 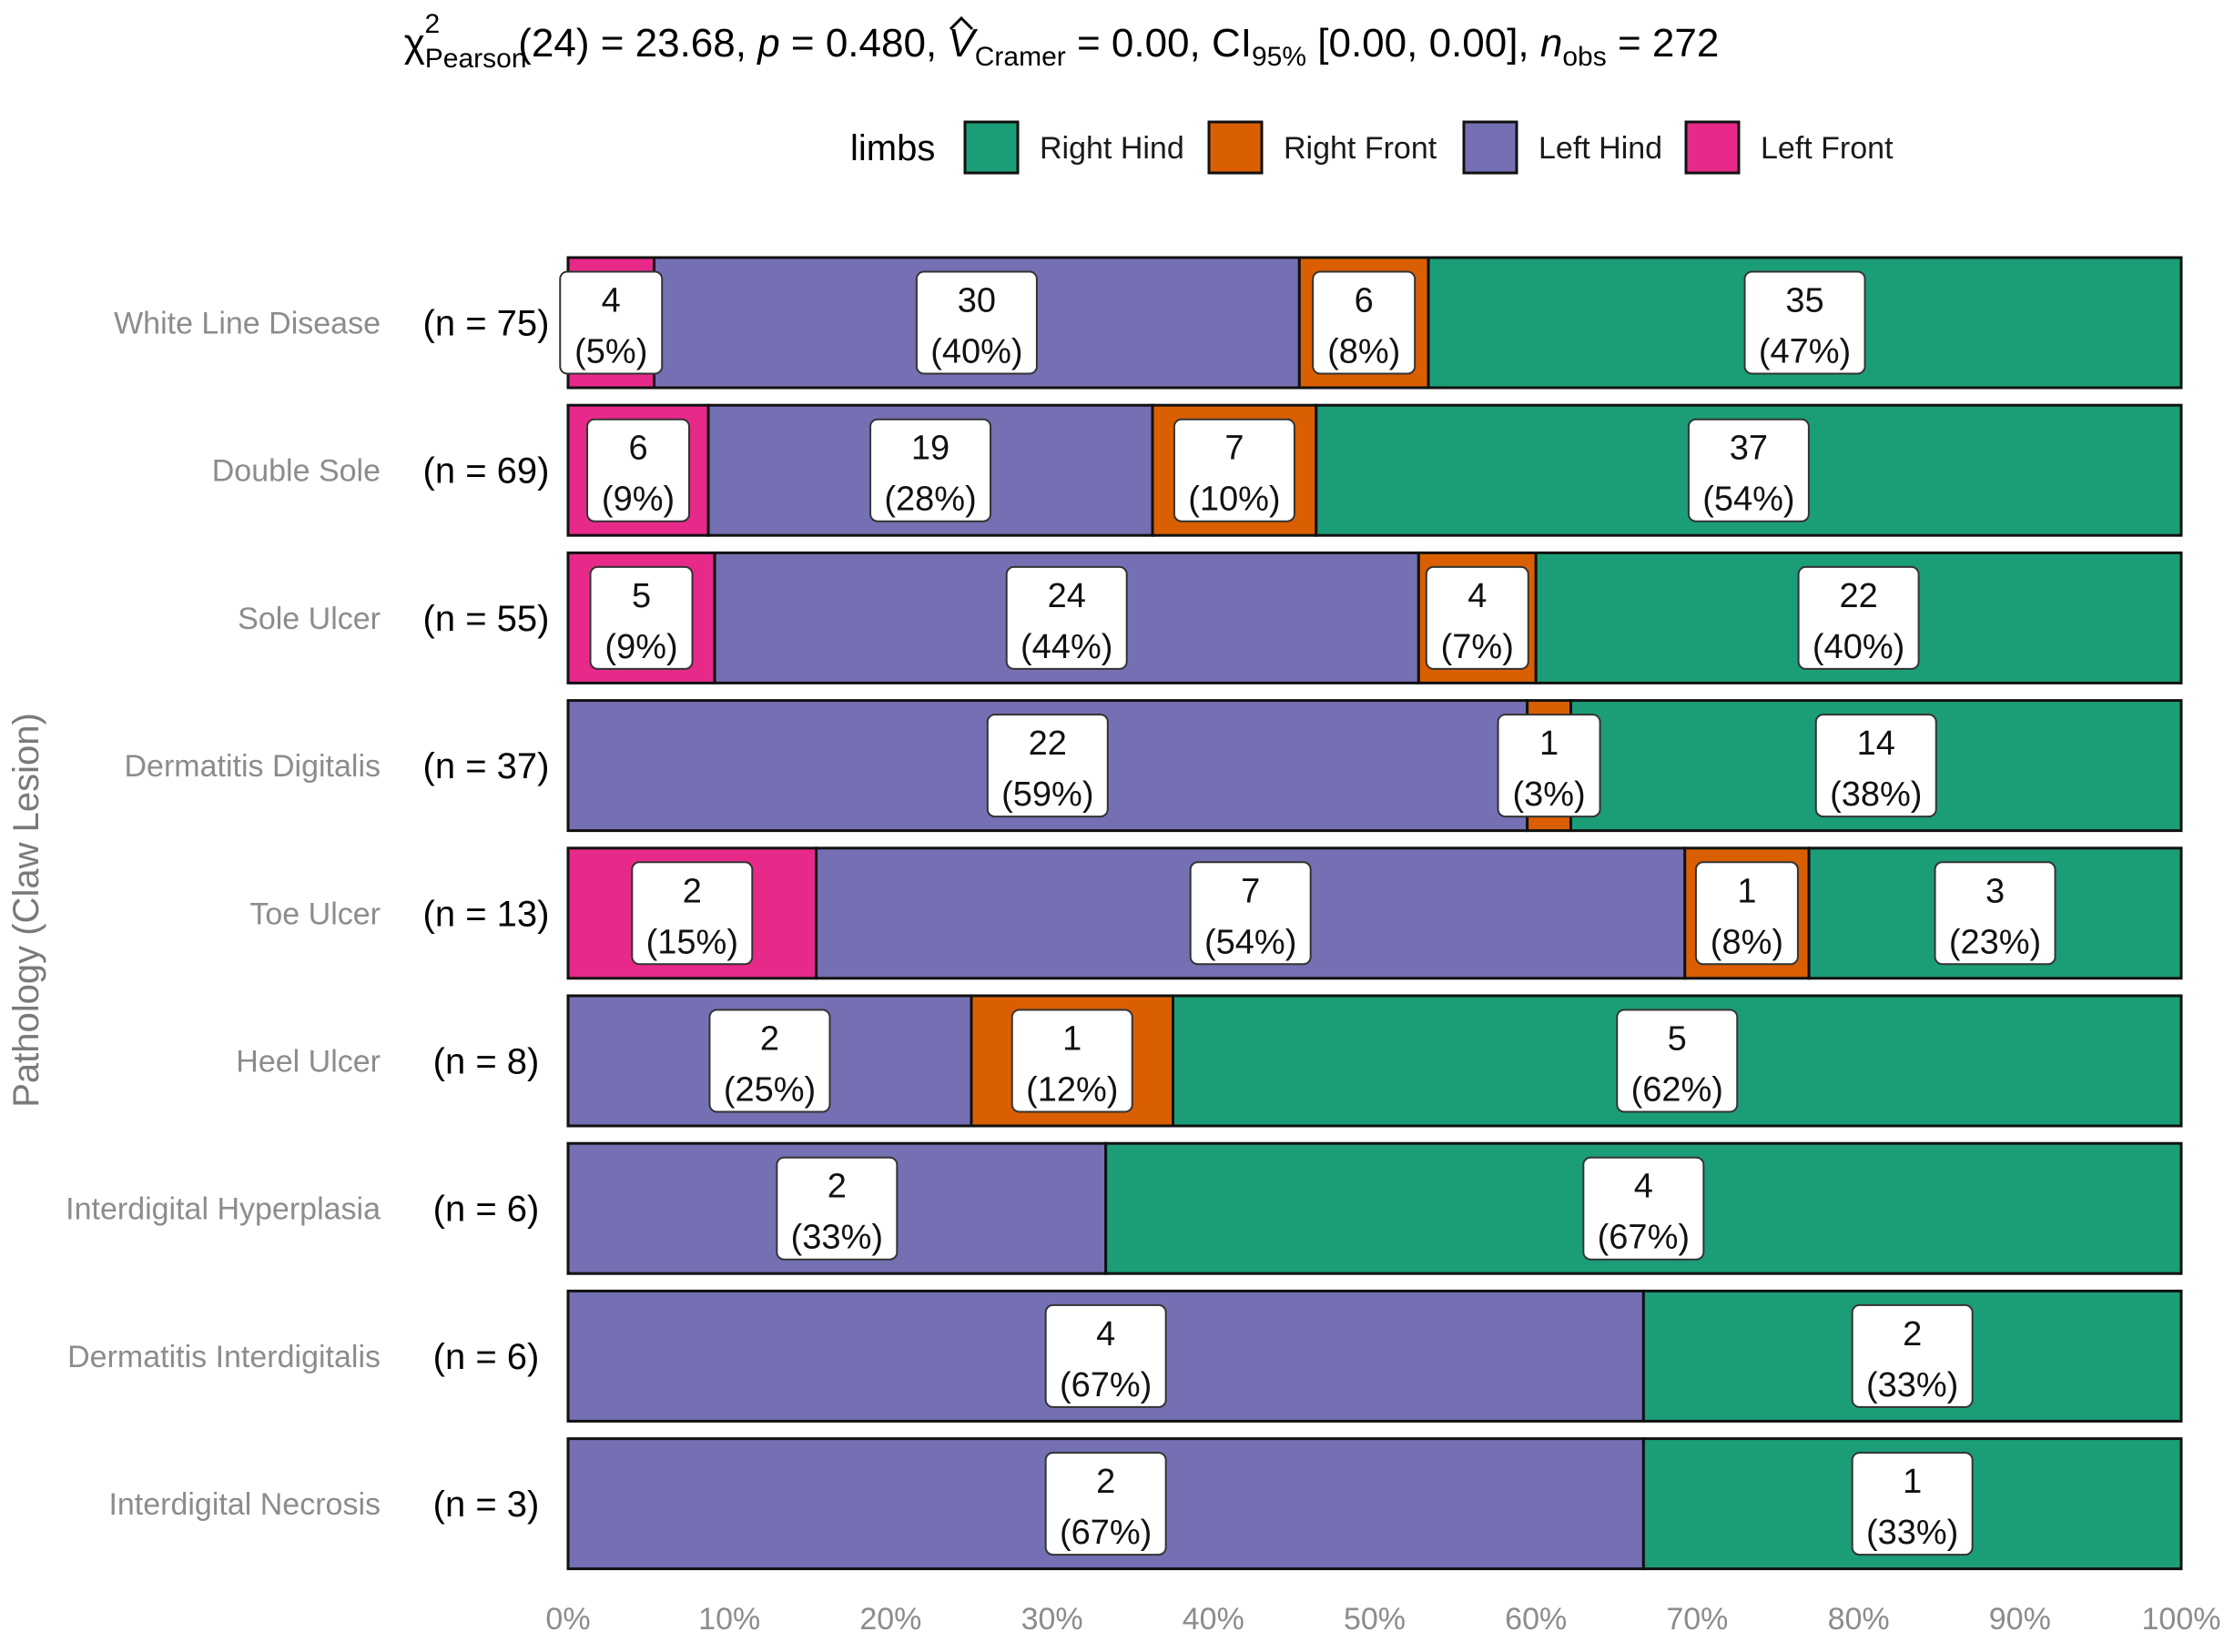 What do you see at coordinates (1804, 323) in the screenshot?
I see `data-label-box-white-line-disease-right-hind` at bounding box center [1804, 323].